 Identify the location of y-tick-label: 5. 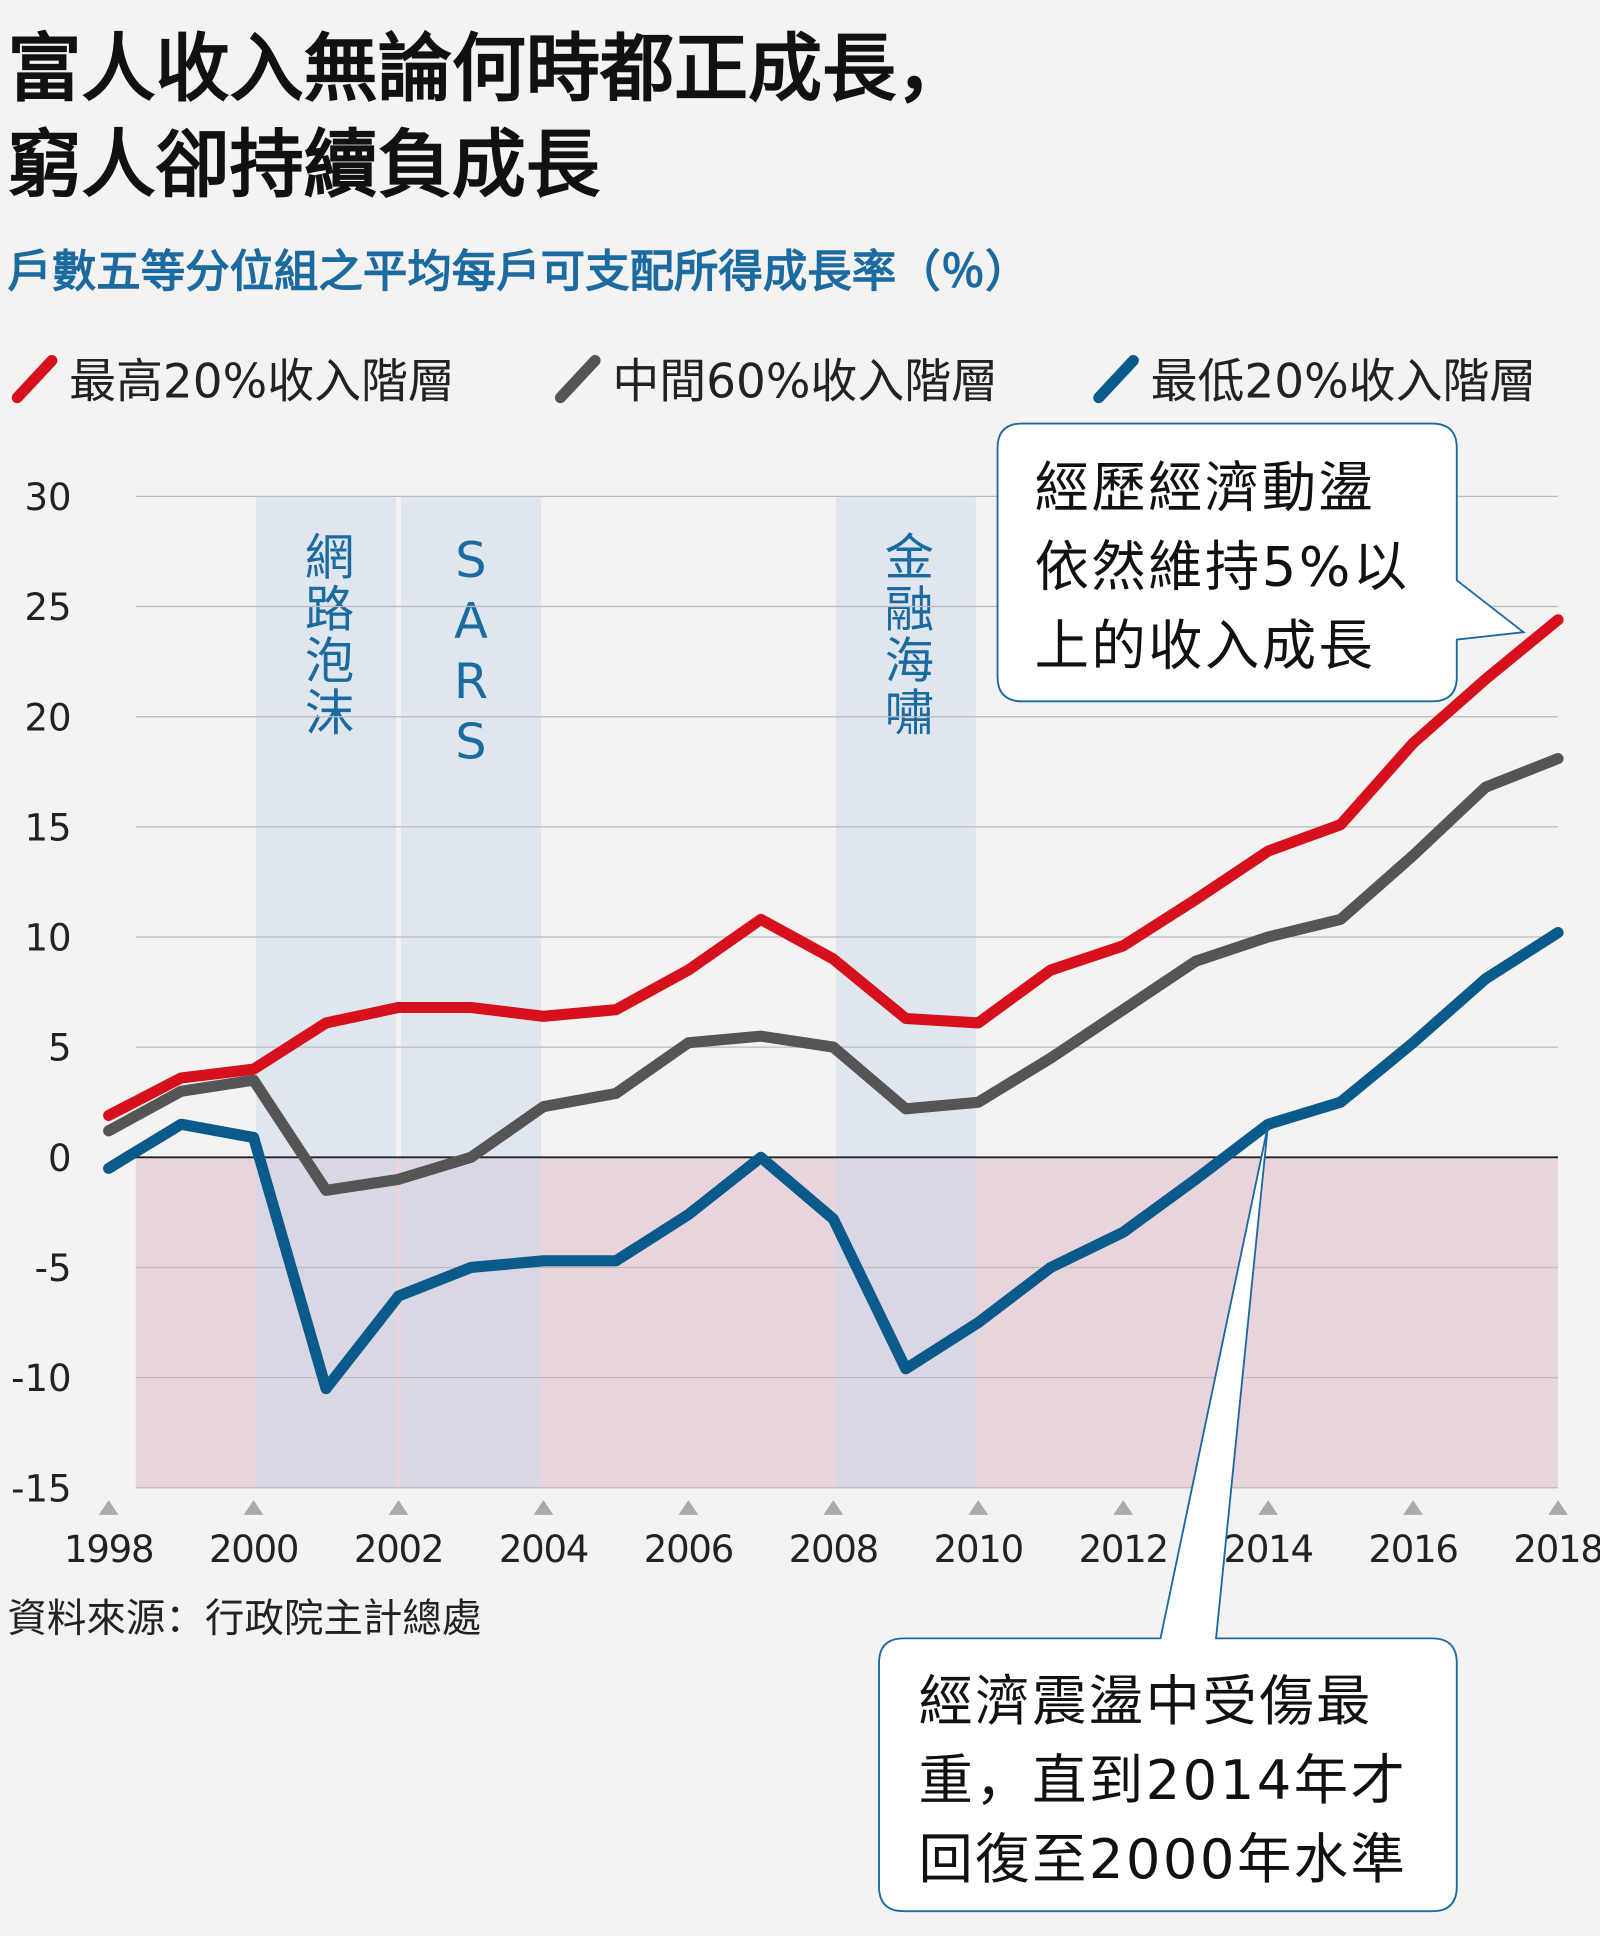
(60, 1048).